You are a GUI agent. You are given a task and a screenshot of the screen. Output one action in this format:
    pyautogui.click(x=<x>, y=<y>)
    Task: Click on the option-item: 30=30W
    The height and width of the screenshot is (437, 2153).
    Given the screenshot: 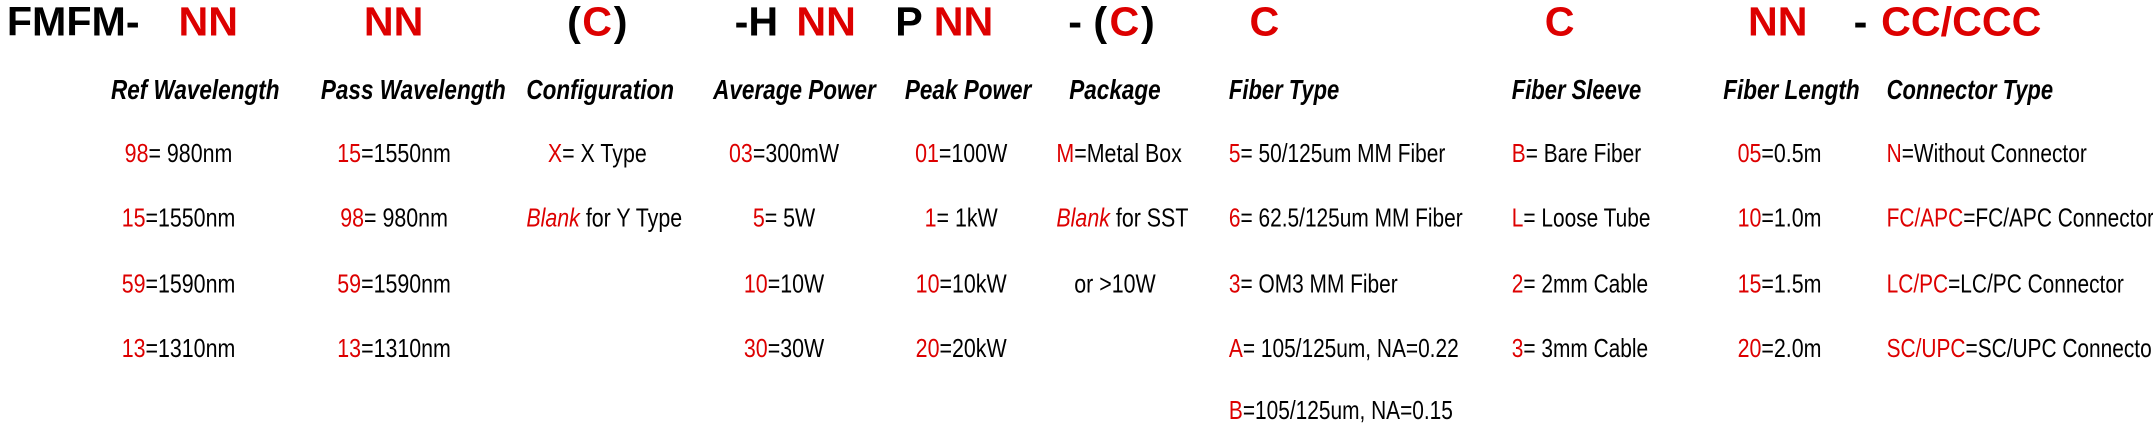 What is the action you would take?
    pyautogui.click(x=784, y=350)
    